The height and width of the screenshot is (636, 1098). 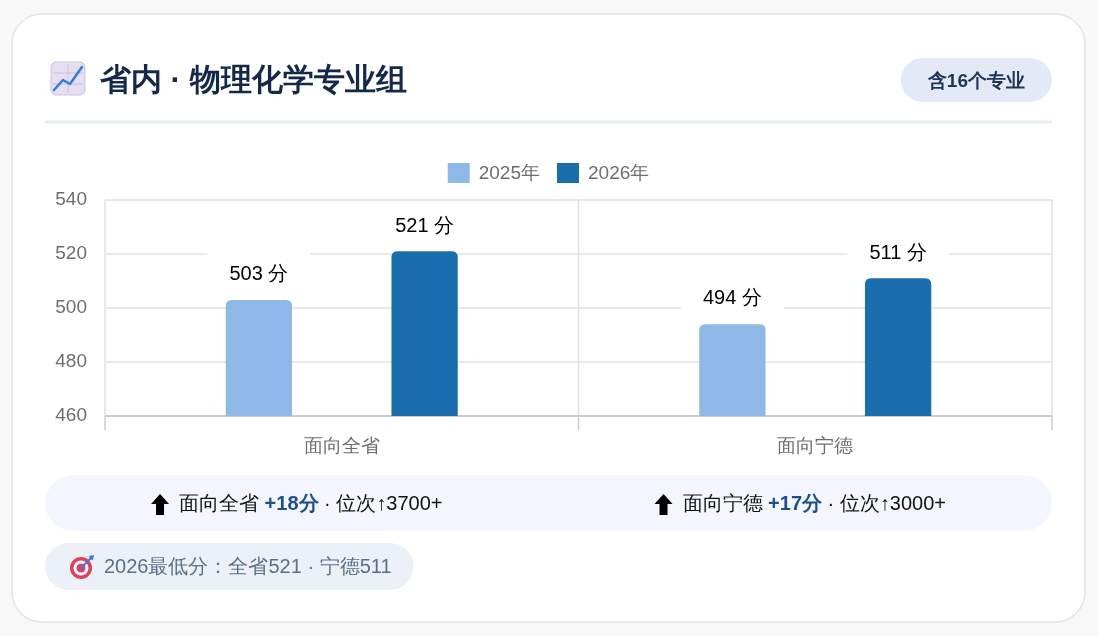 What do you see at coordinates (311, 503) in the screenshot?
I see `annotation: 面向全省 +18分 · 位次↑3700+` at bounding box center [311, 503].